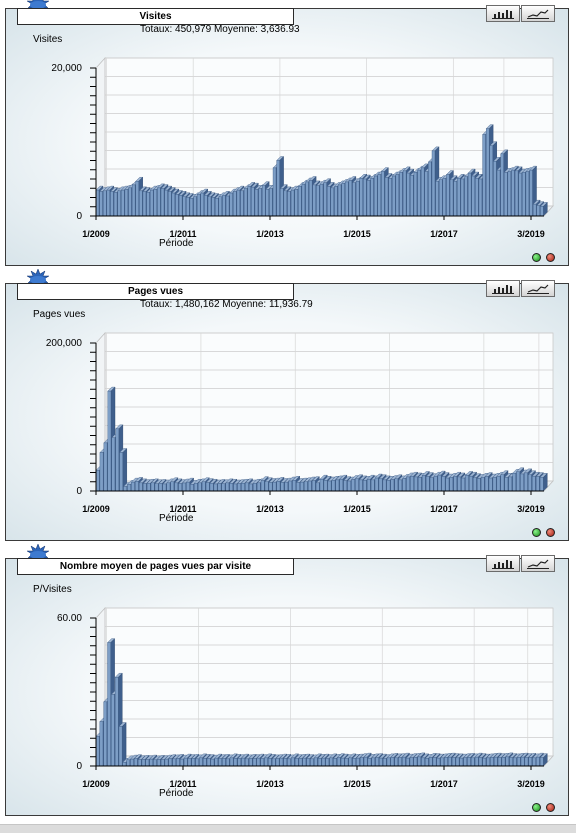 Image resolution: width=576 pixels, height=833 pixels. Describe the element at coordinates (64, 343) in the screenshot. I see `y-tick-label: 200,000` at that location.